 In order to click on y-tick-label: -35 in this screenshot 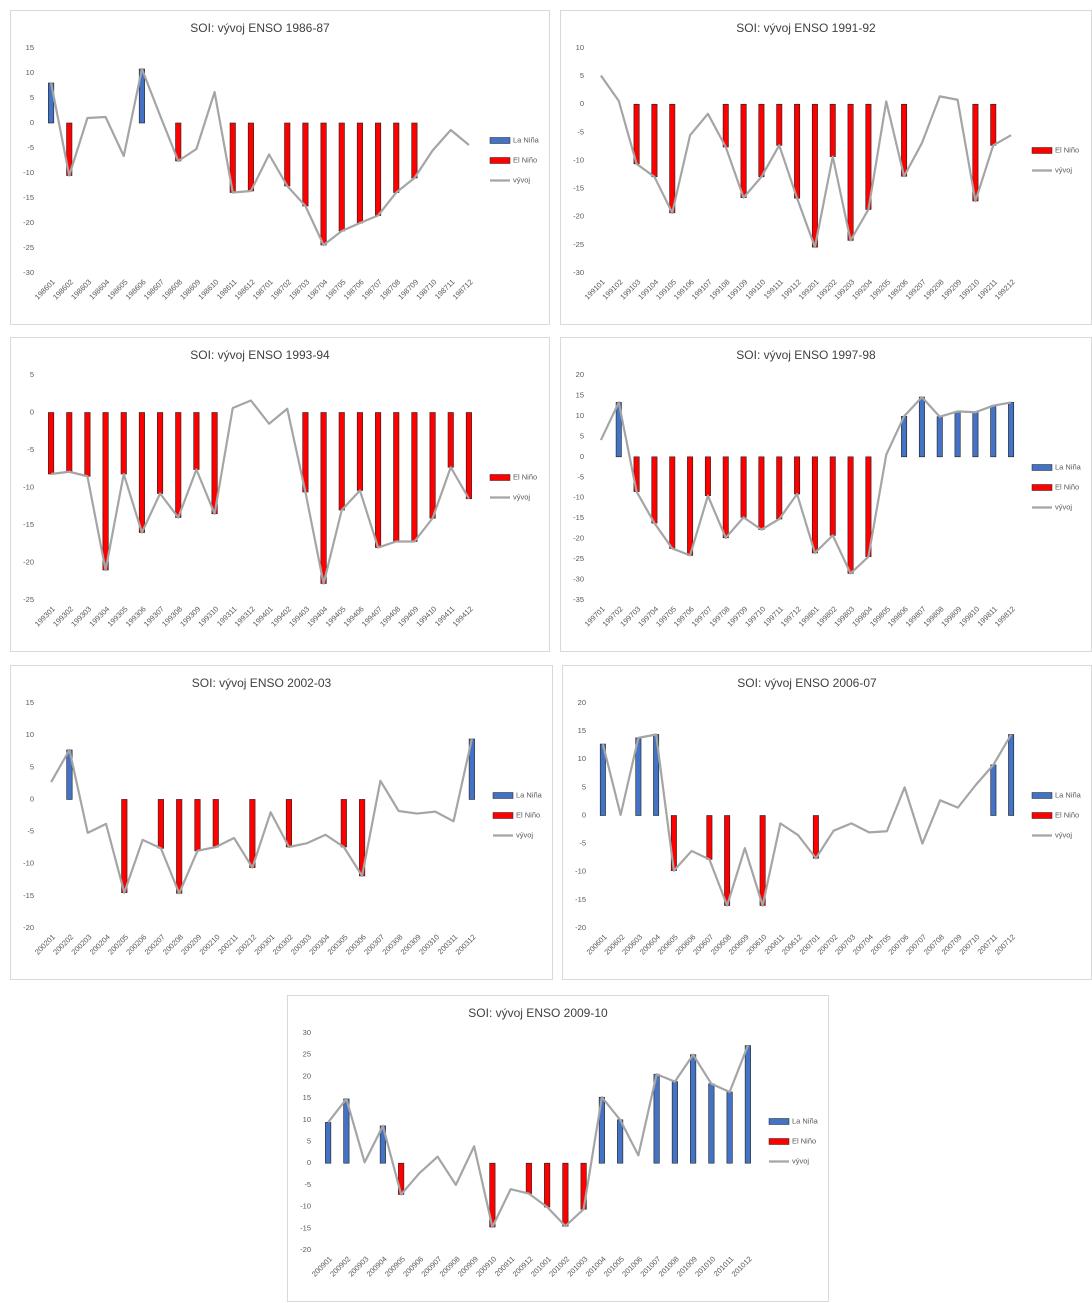, I will do `click(578, 599)`.